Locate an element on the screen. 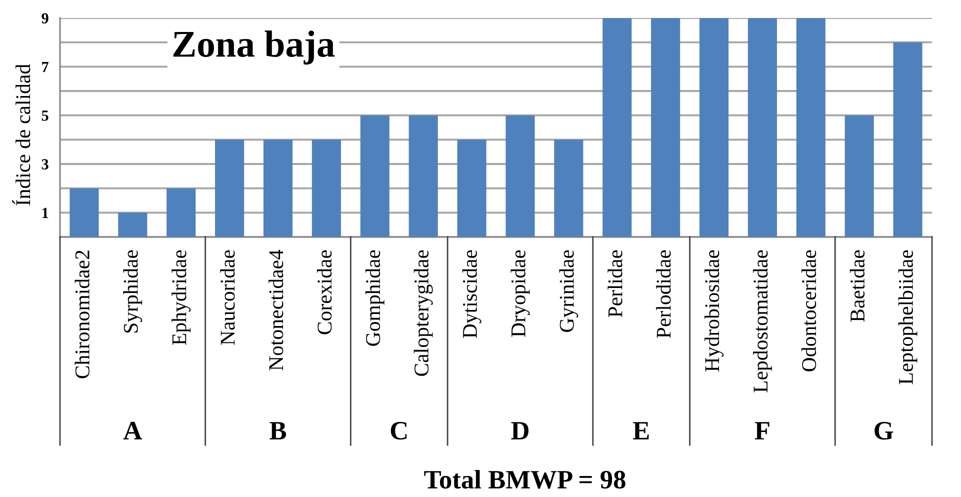 Image resolution: width=961 pixels, height=497 pixels. chart-title: Zona baja is located at coordinates (254, 47).